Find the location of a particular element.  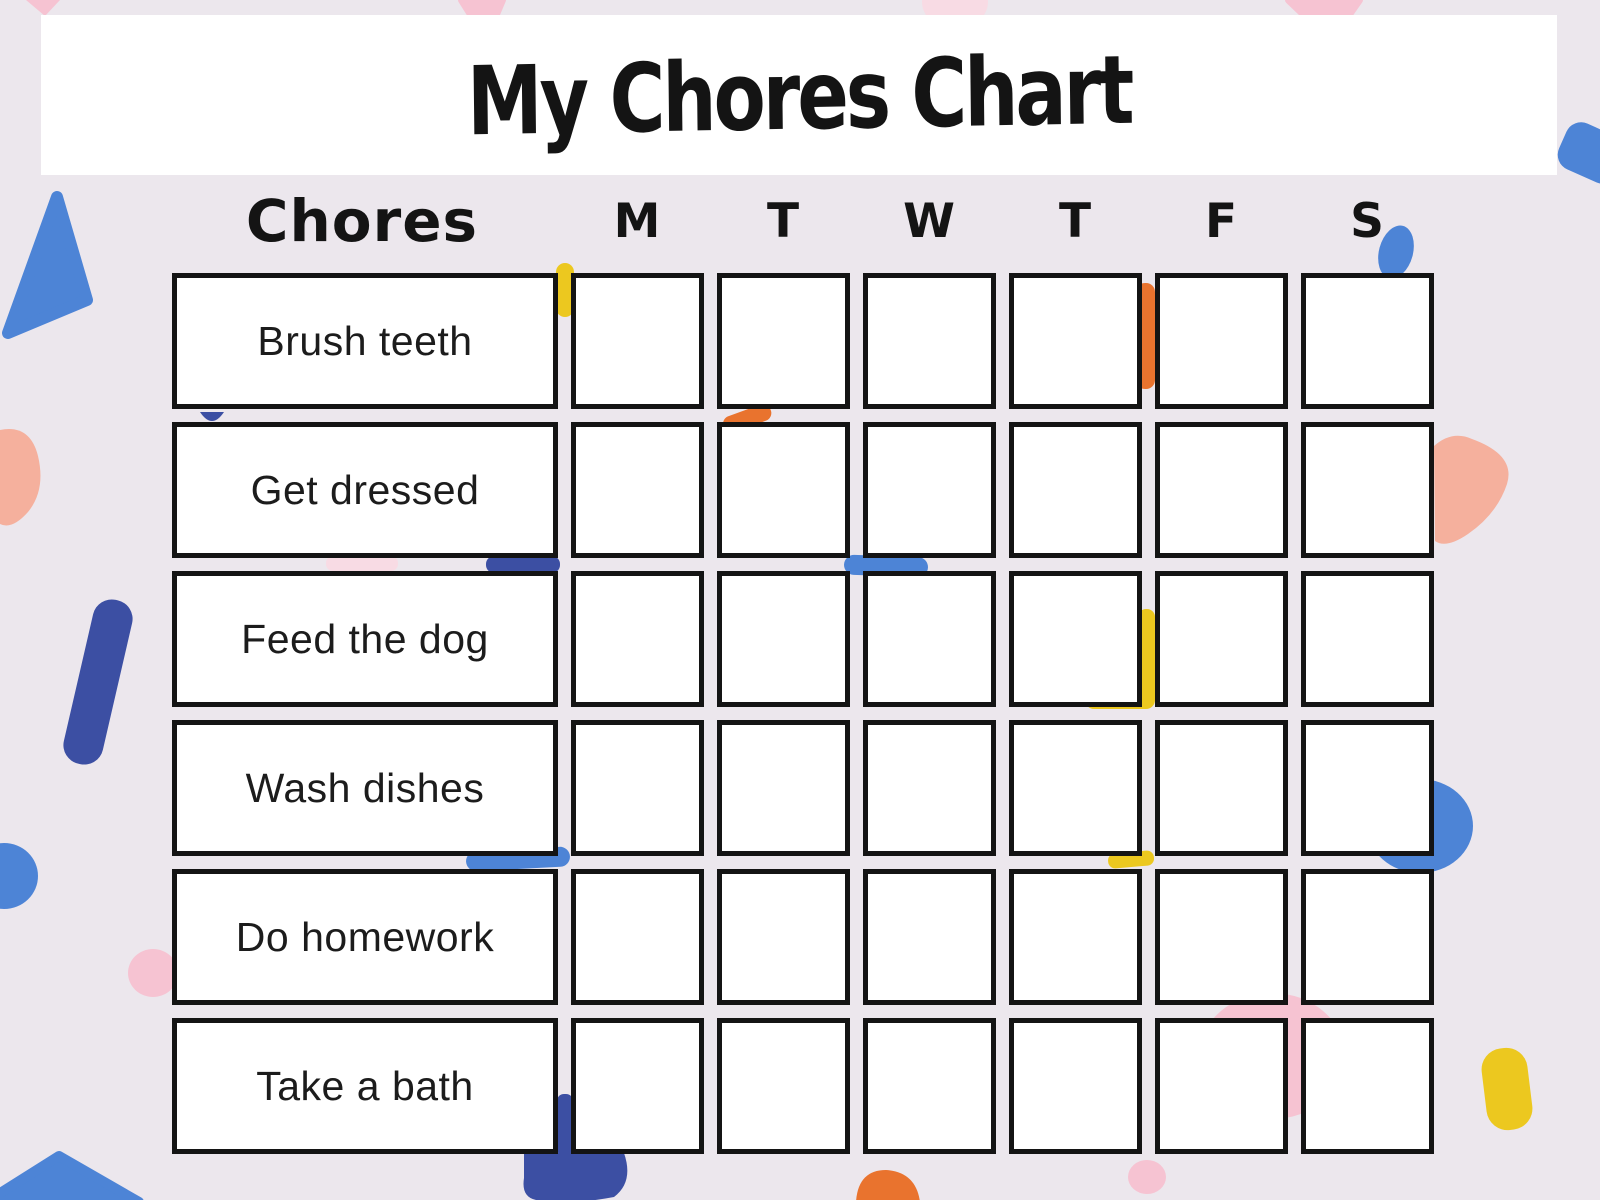

chore-label: Feed the dog is located at coordinates (365, 638).